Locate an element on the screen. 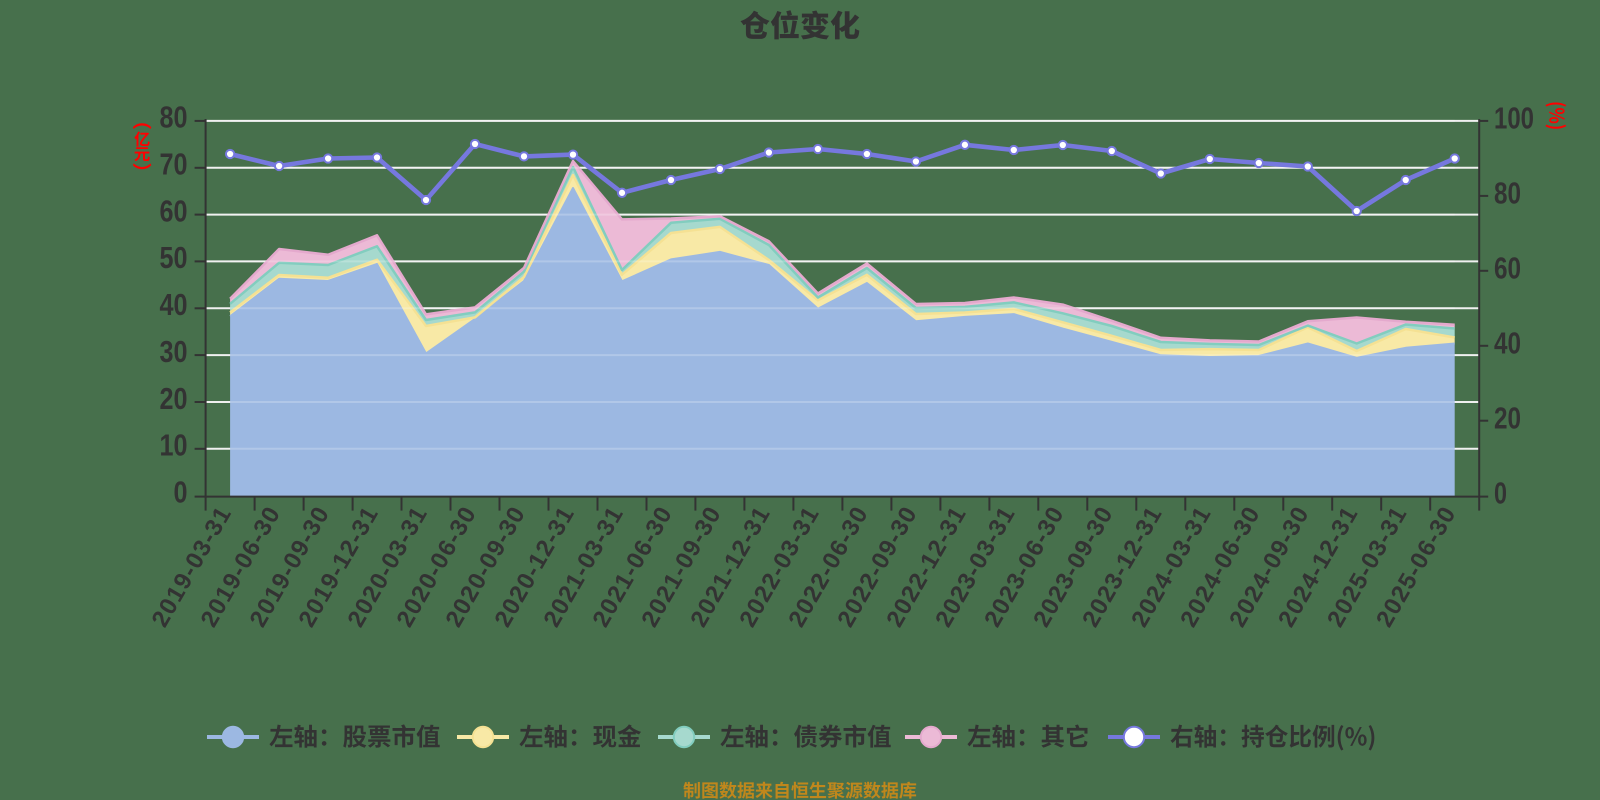 Image resolution: width=1600 pixels, height=800 pixels. svg-text: 100 is located at coordinates (1514, 118).